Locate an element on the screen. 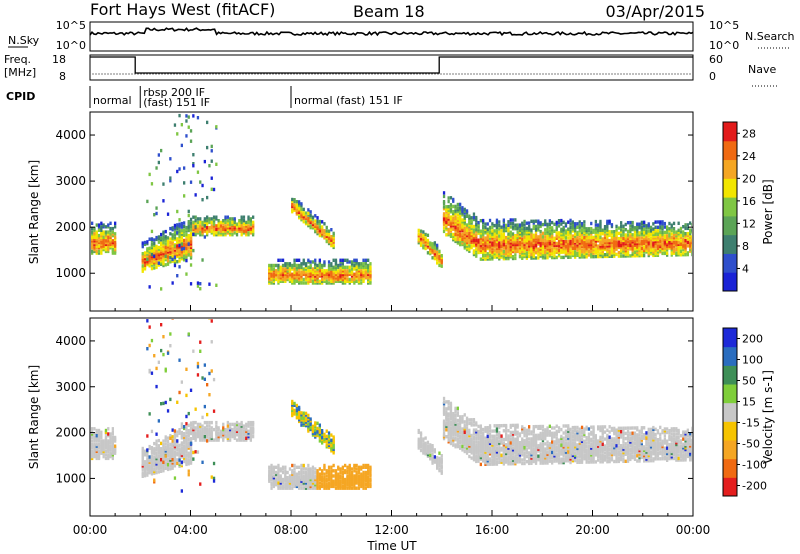 Image resolution: width=800 pixels, height=554 pixels. freq-tick-top: 18 is located at coordinates (59, 59).